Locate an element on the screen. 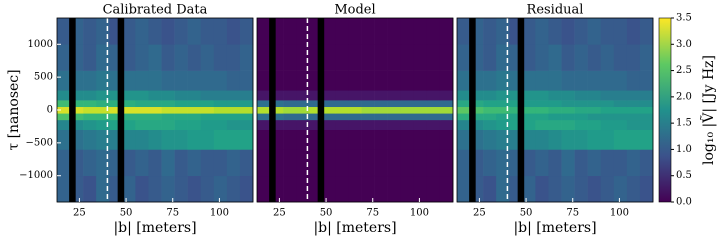 This screenshot has width=718, height=241. flagged-band is located at coordinates (521, 110).